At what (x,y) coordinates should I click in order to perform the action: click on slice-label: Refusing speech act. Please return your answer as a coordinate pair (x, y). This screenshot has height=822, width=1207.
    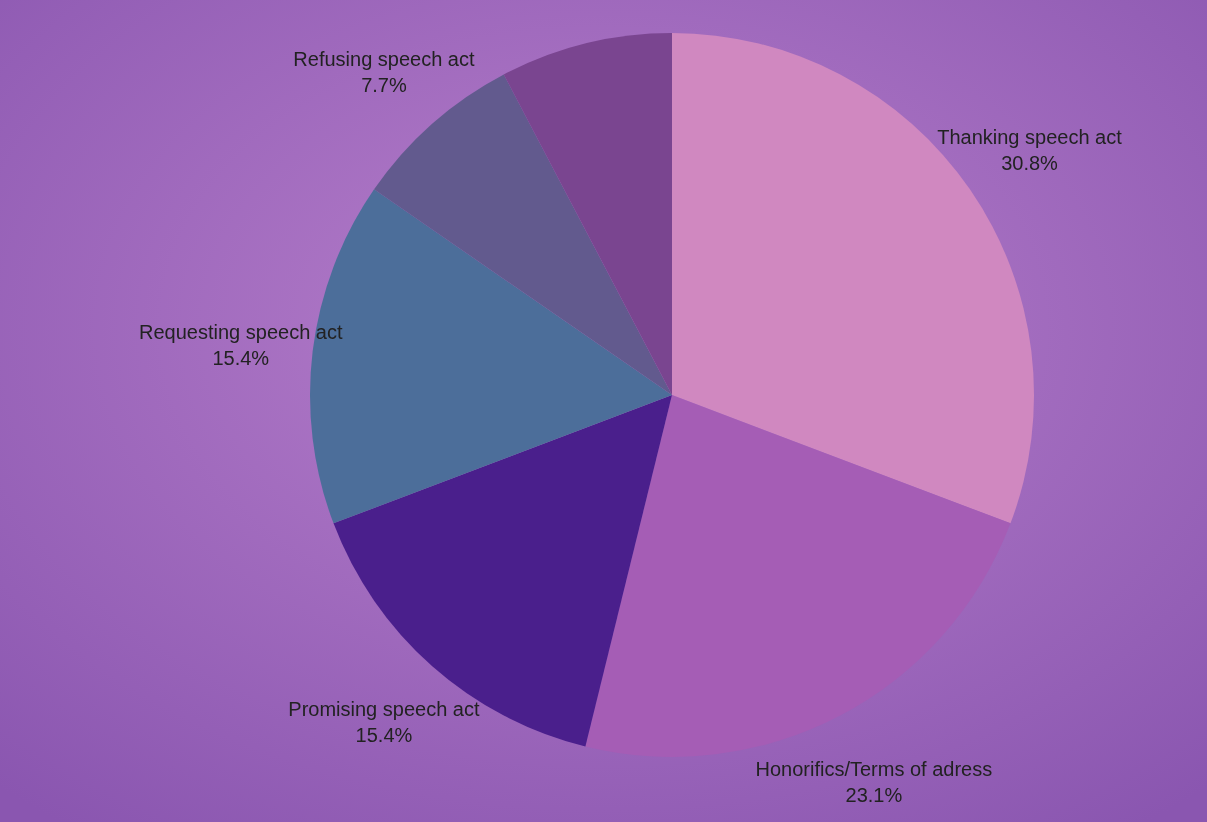
    Looking at the image, I should click on (384, 58).